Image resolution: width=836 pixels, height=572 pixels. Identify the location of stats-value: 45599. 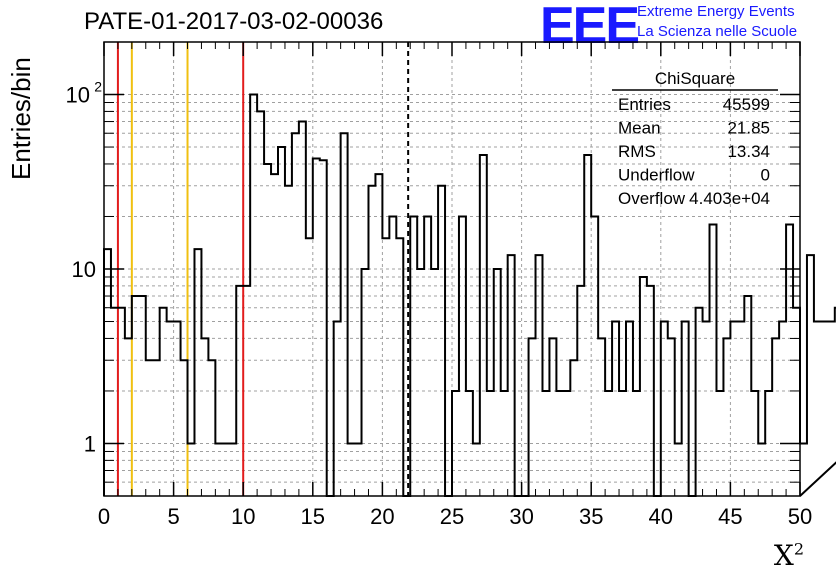
(746, 104).